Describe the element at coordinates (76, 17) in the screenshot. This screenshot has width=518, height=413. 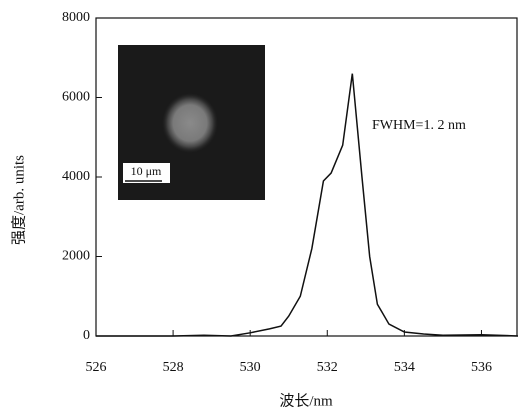
I see `y-tick-label: 8000` at that location.